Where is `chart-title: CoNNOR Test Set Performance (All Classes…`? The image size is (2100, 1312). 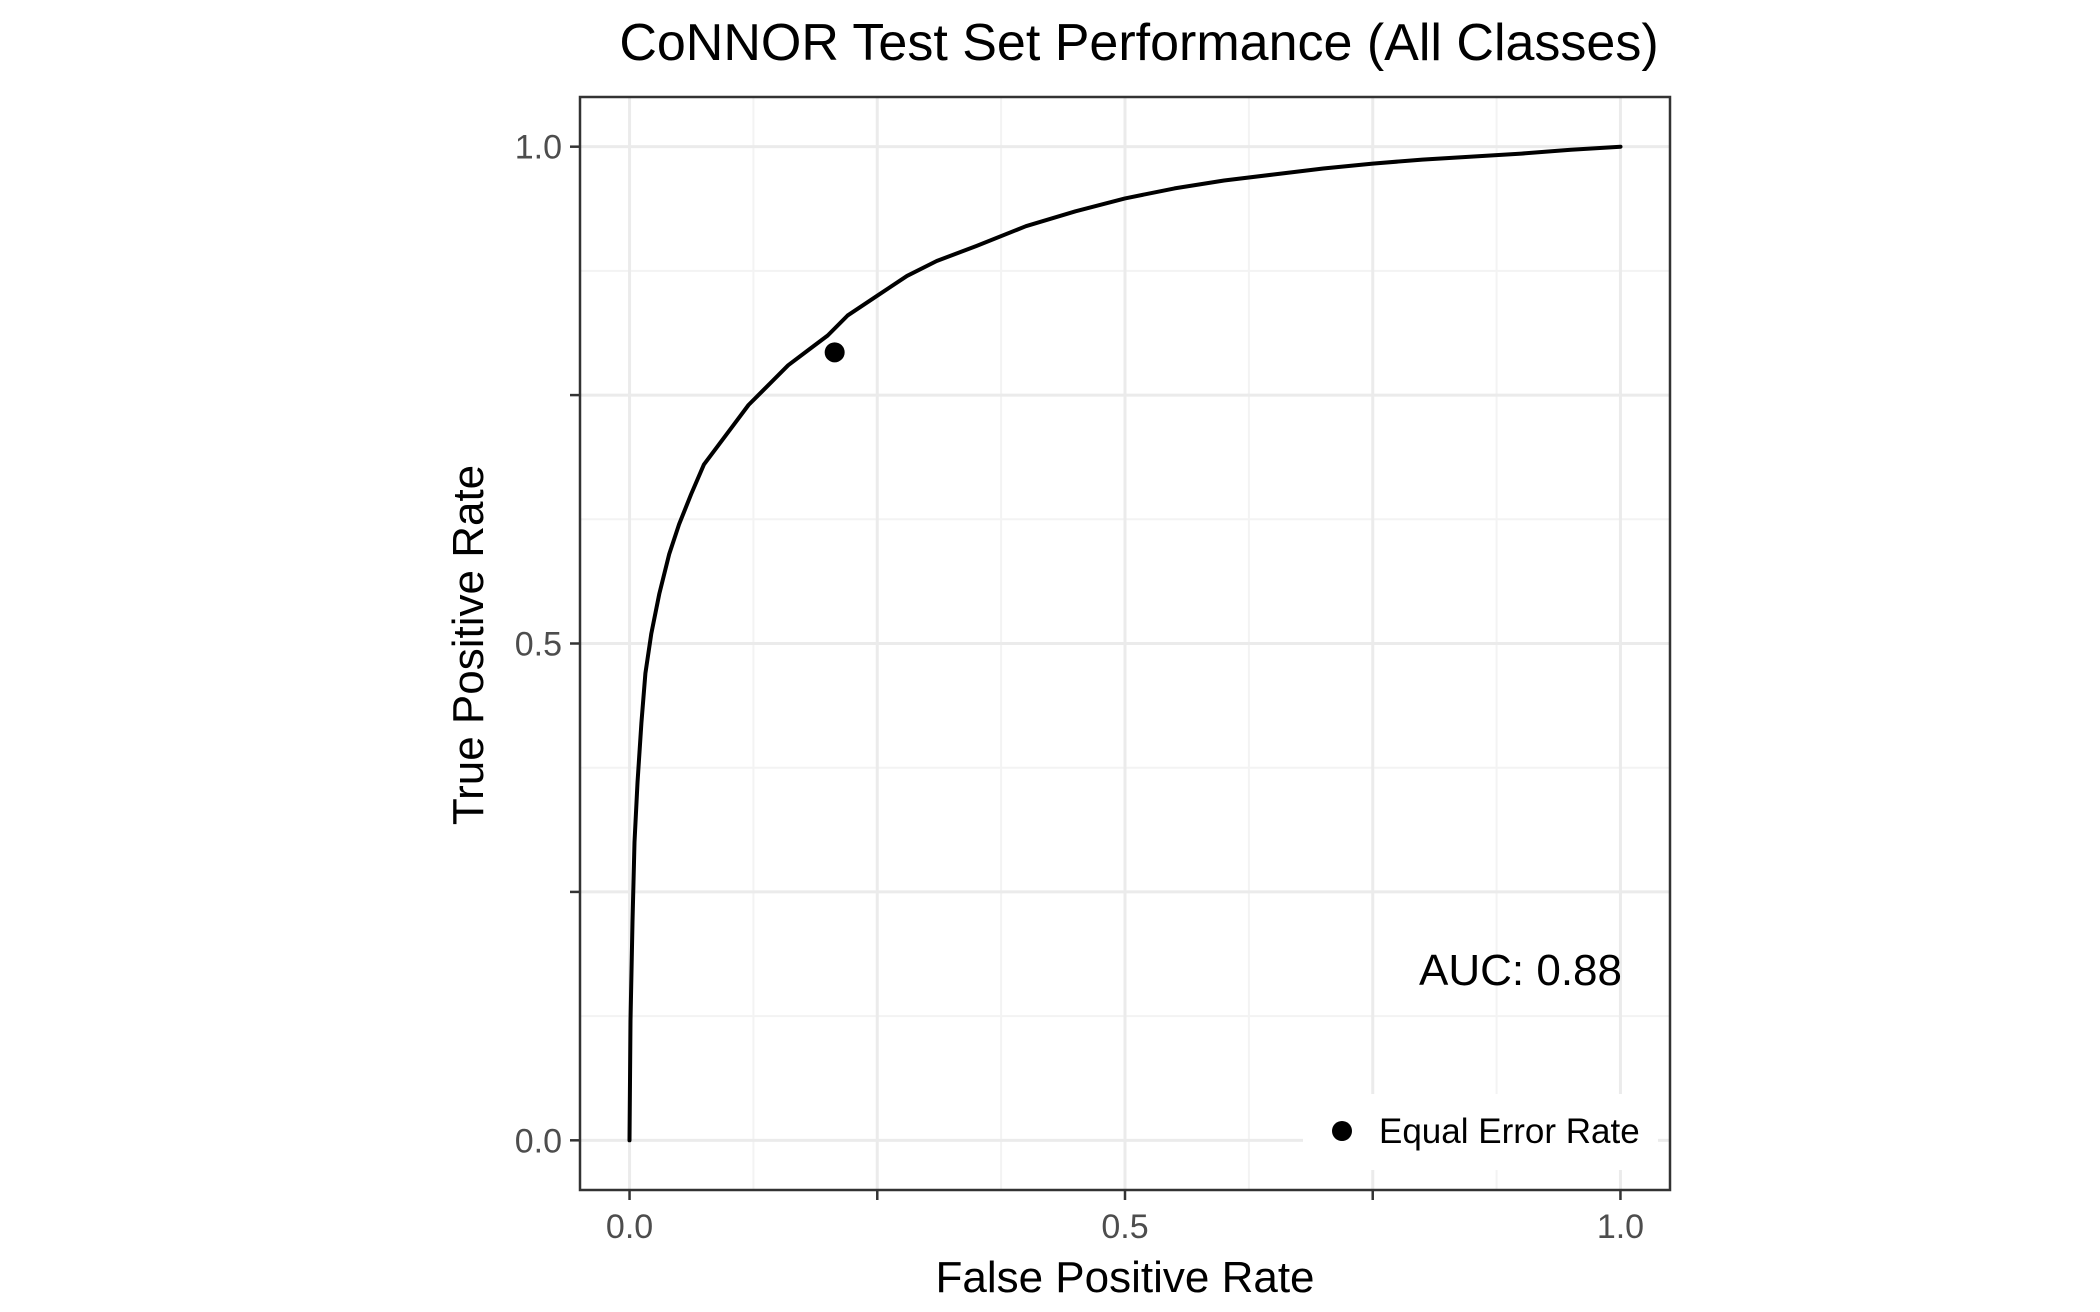 chart-title: CoNNOR Test Set Performance (All Classes… is located at coordinates (1138, 43).